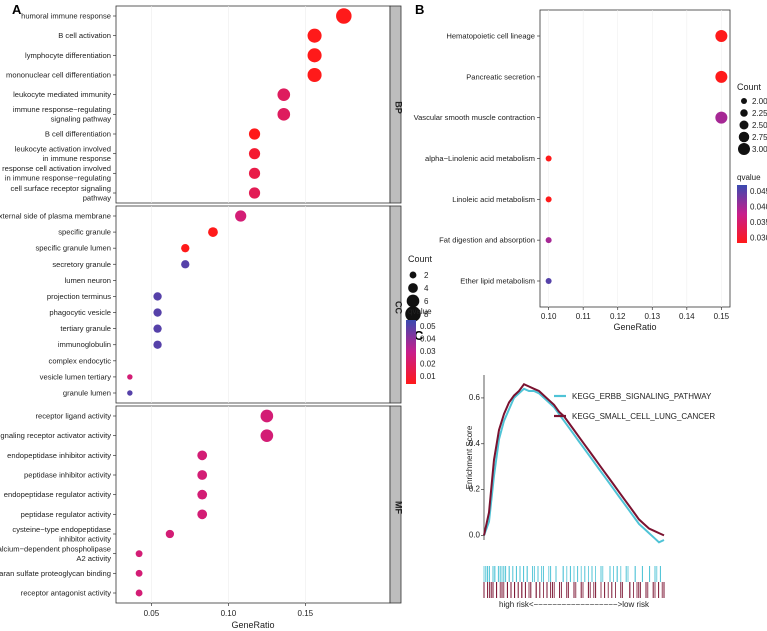  I want to click on term-label: Vascular smooth muscle contraction, so click(474, 117).